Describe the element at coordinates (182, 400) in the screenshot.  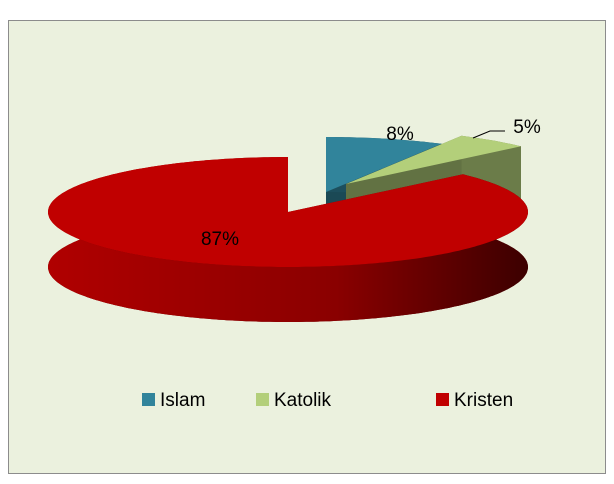
I see `legend-label: Islam` at that location.